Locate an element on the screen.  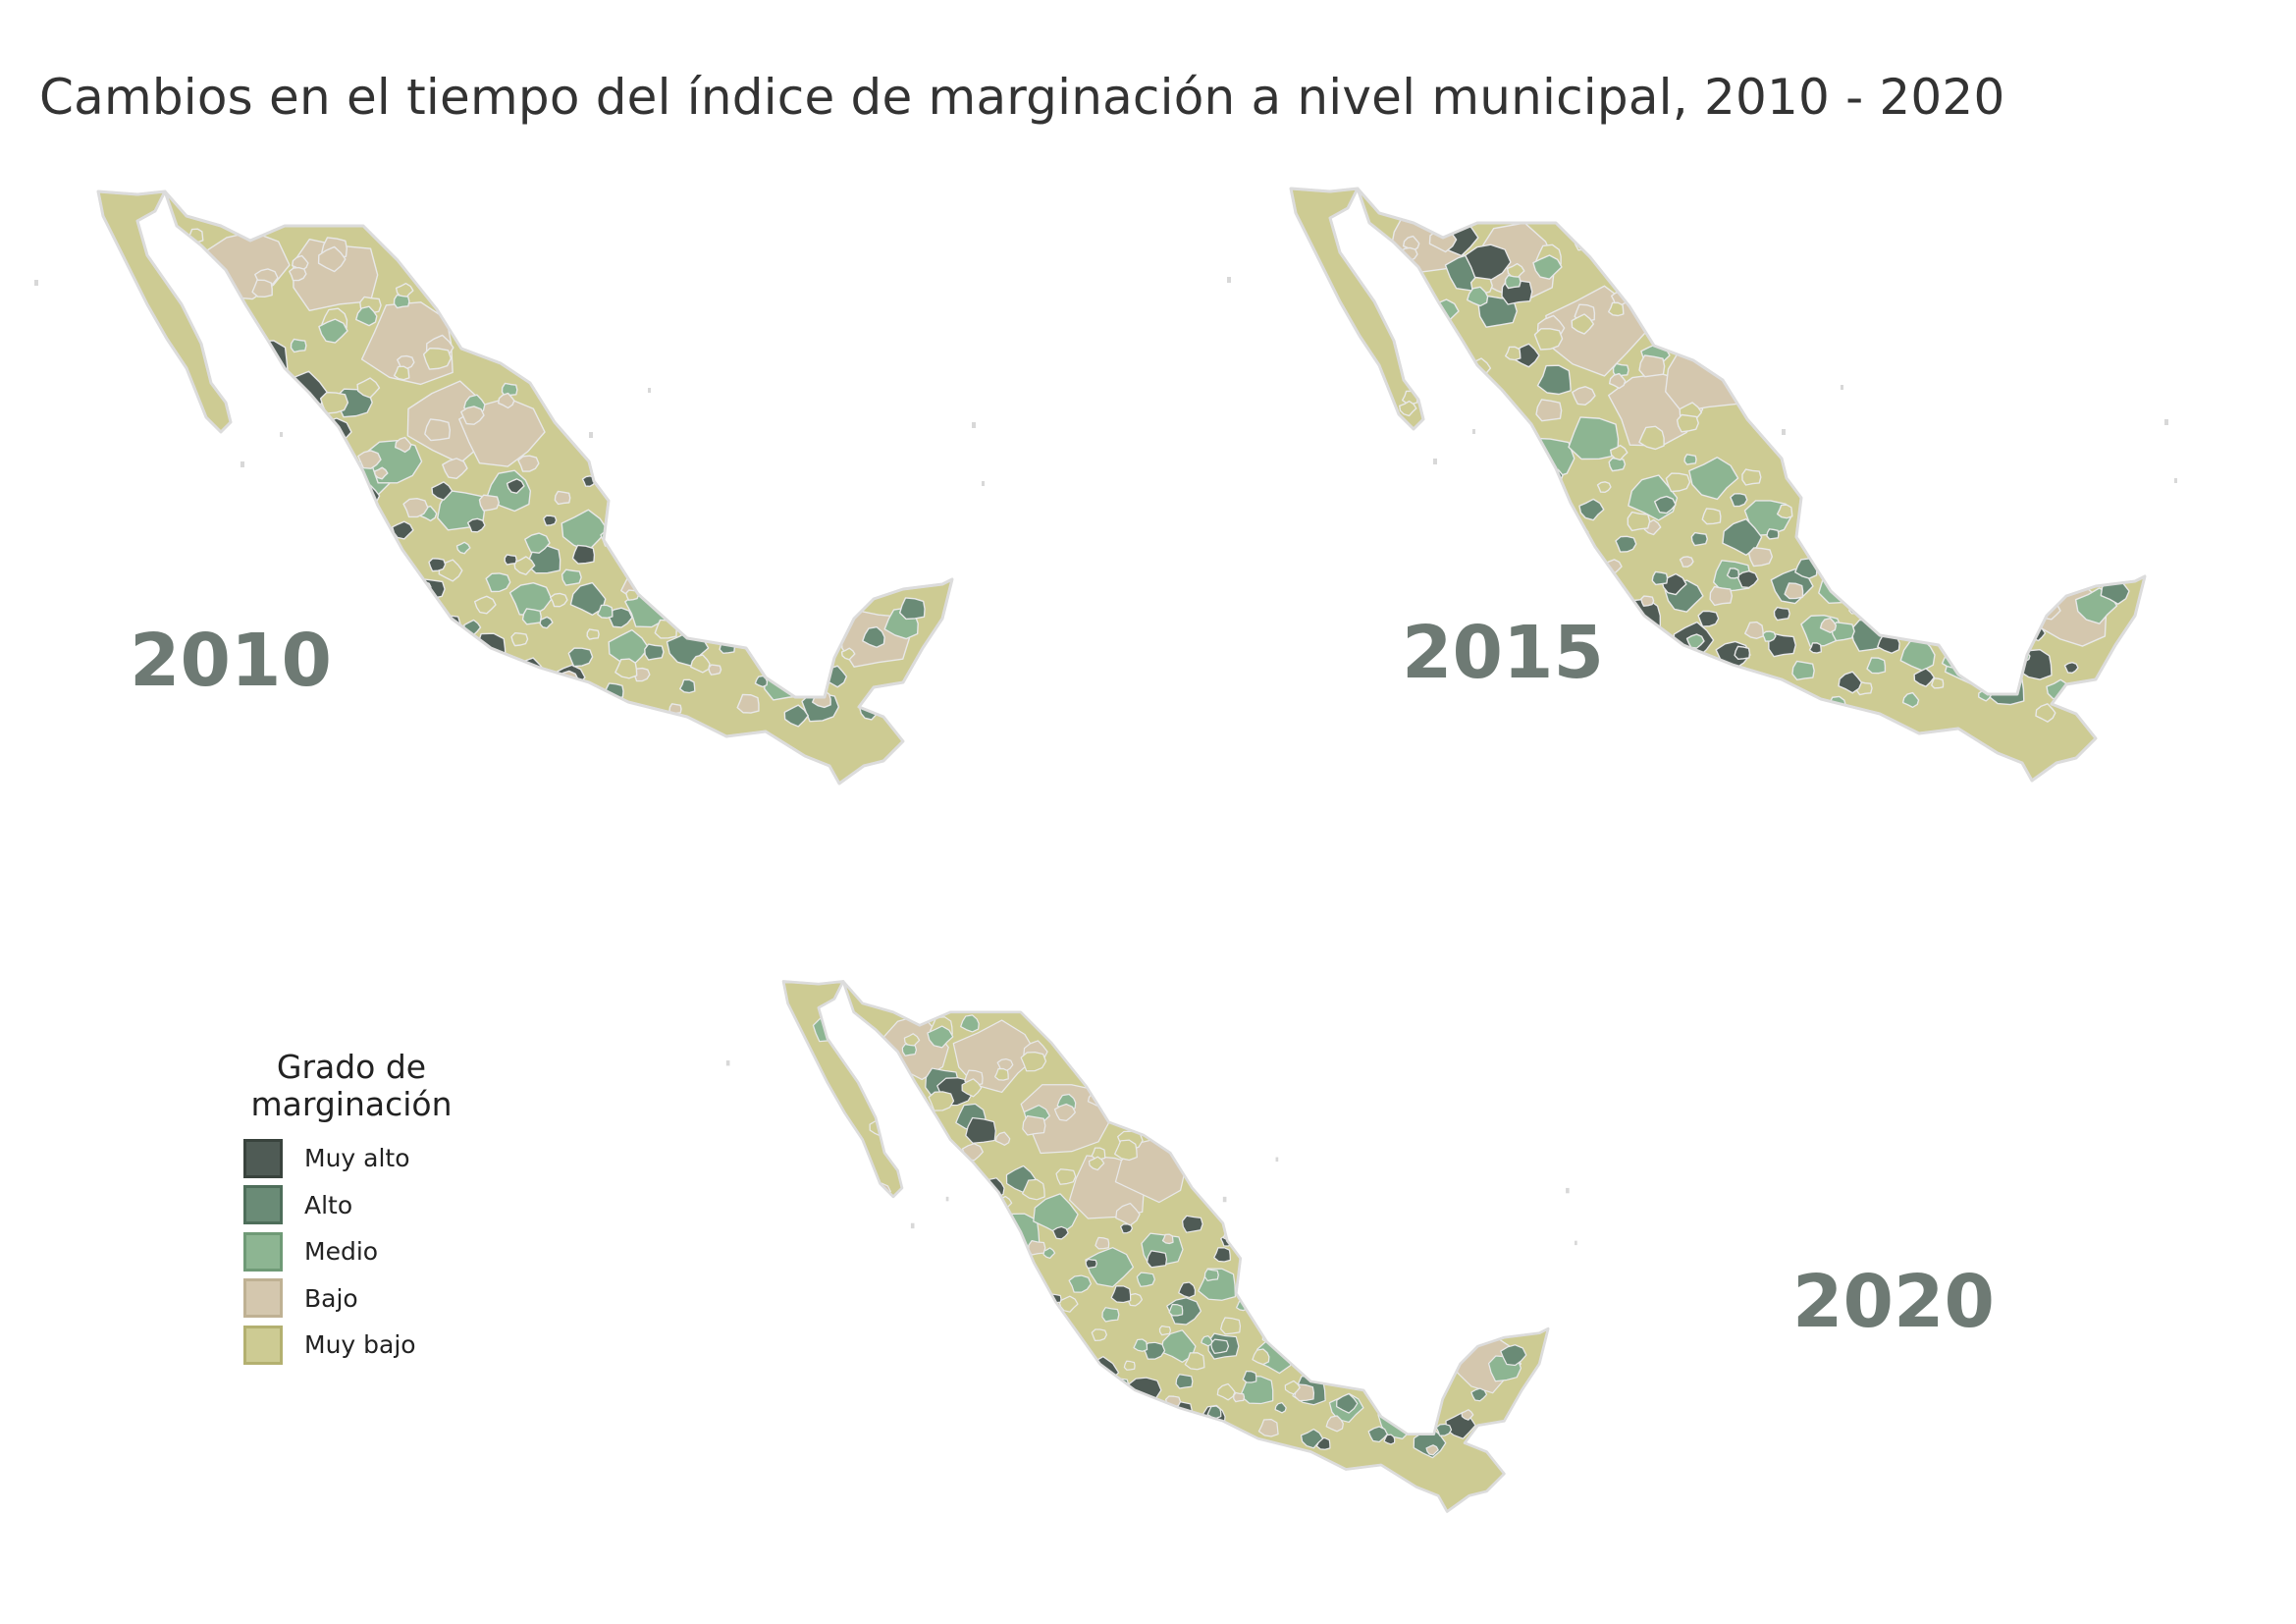
baja-outline-2015 is located at coordinates (1357, 309).